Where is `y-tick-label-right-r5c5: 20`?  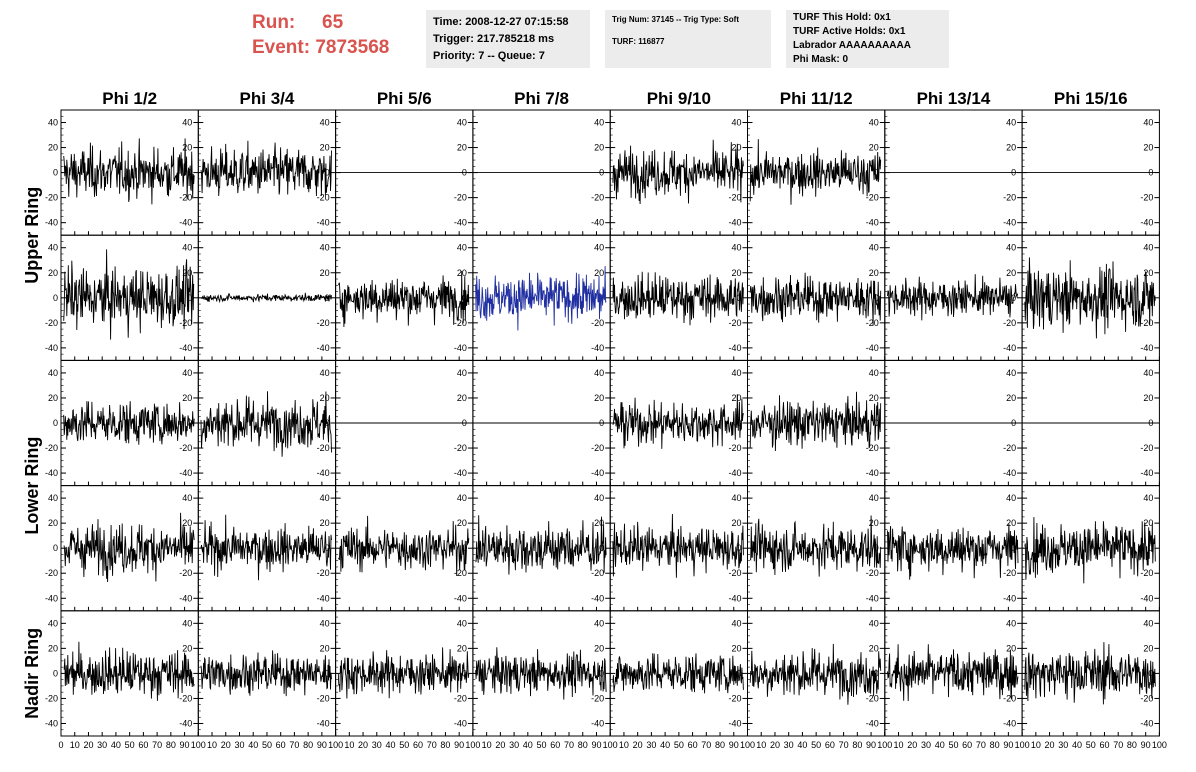 y-tick-label-right-r5c5: 20 is located at coordinates (736, 648).